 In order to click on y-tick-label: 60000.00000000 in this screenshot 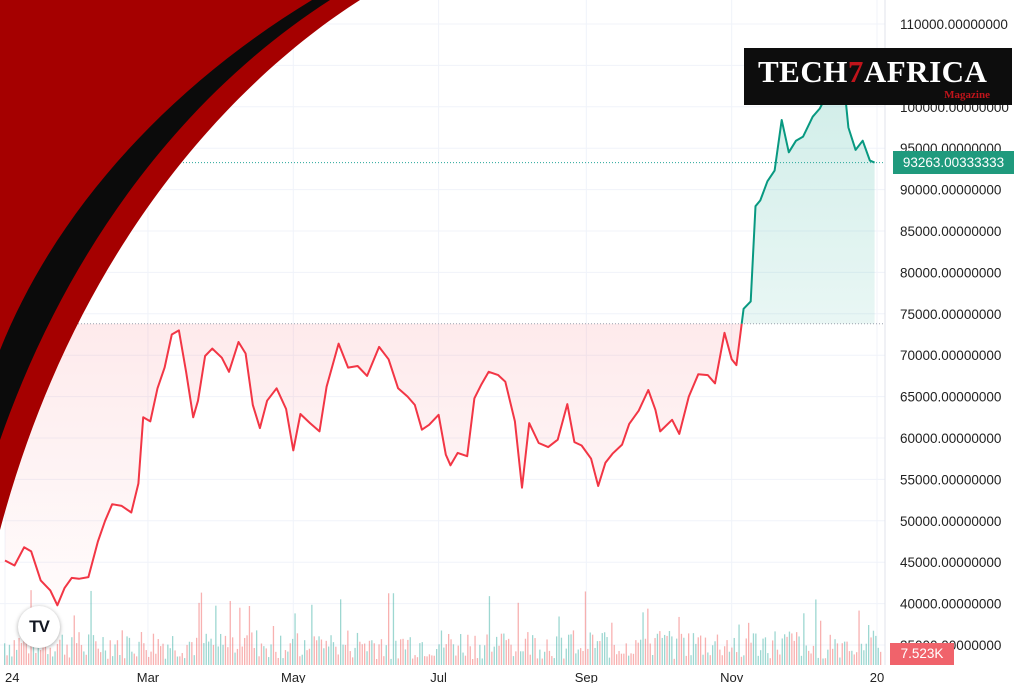, I will do `click(950, 438)`.